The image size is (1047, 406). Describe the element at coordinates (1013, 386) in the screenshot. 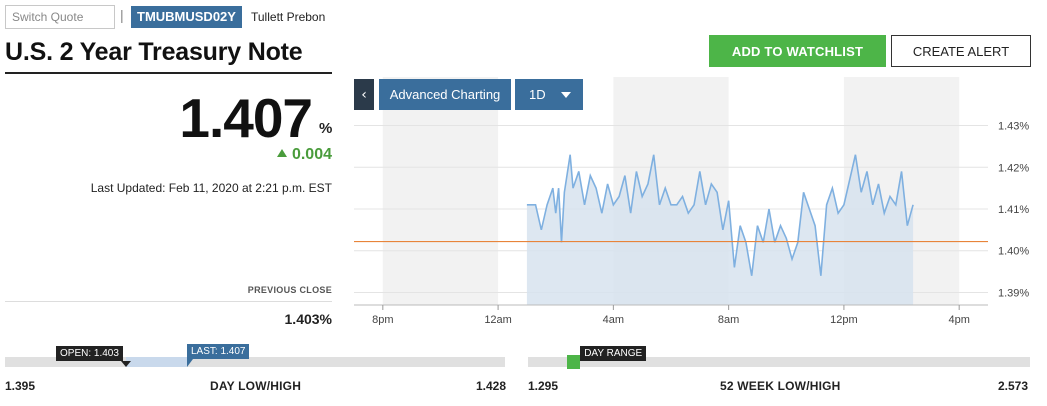

I see `week52-high-value: 2.573` at that location.